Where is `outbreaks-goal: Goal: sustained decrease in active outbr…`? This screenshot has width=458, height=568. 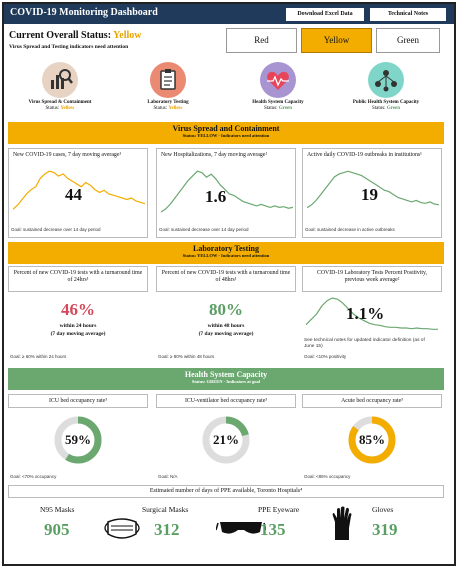 outbreaks-goal: Goal: sustained decrease in active outbr… is located at coordinates (350, 229).